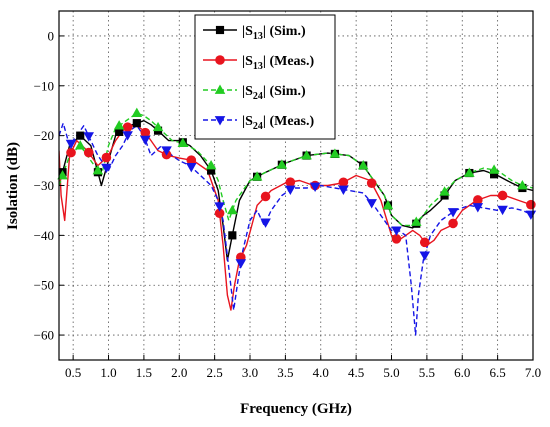 The width and height of the screenshot is (550, 427). I want to click on x-tick-label: 5.0, so click(391, 372).